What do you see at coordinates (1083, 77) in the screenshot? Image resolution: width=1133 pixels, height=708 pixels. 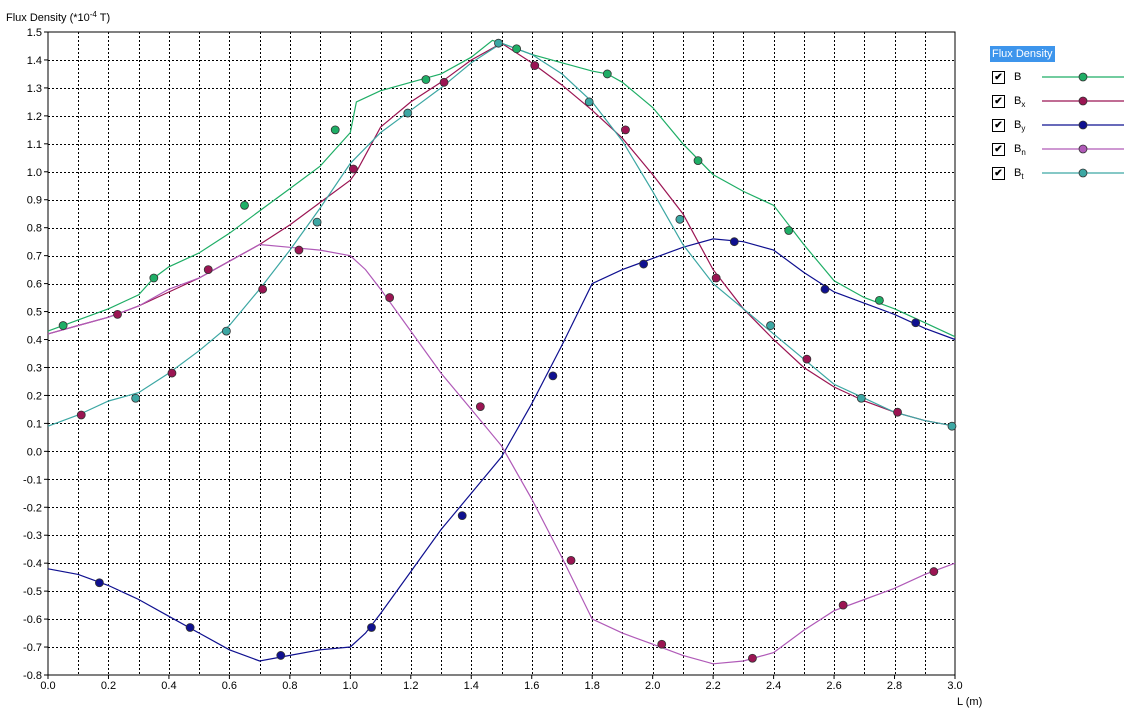 I see `legend-swatch-B` at bounding box center [1083, 77].